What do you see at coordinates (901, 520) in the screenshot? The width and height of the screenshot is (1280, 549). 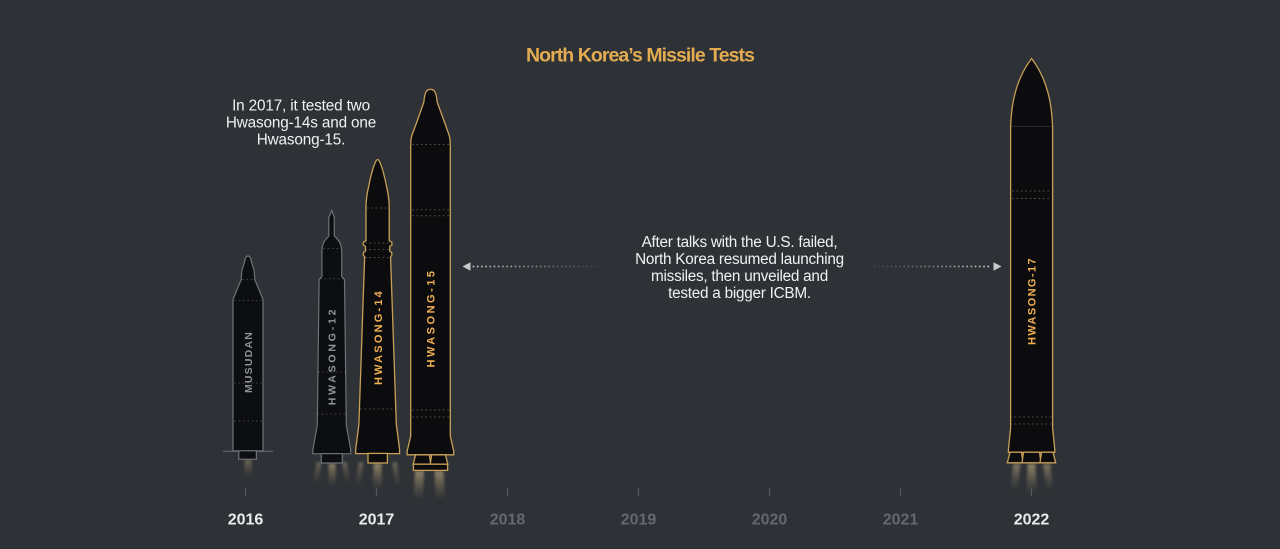 I see `svg-text: 2021` at bounding box center [901, 520].